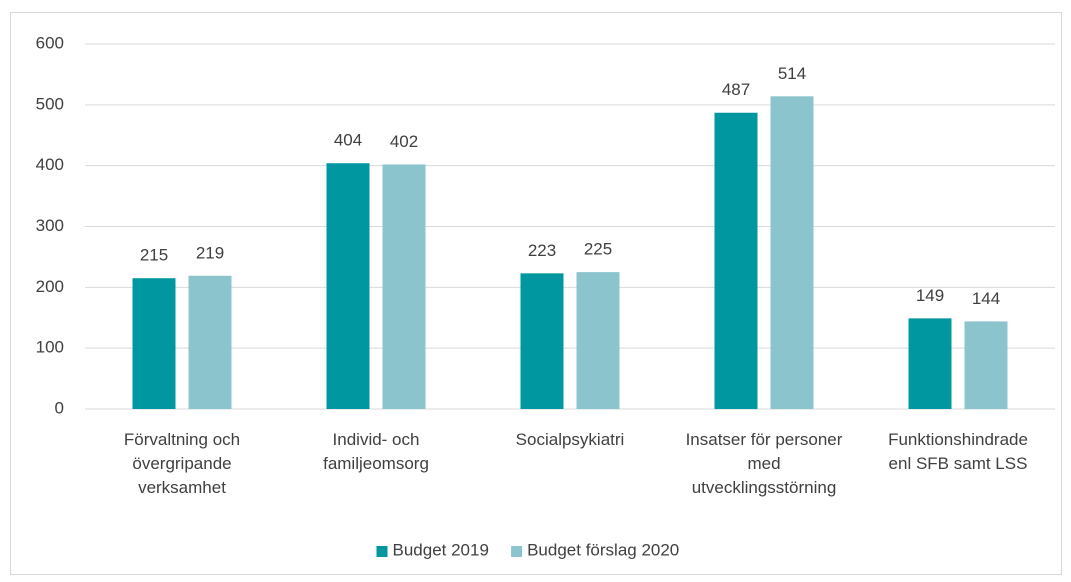  I want to click on x-tick-label: Förvaltning och övergripande verksamhet, so click(182, 463).